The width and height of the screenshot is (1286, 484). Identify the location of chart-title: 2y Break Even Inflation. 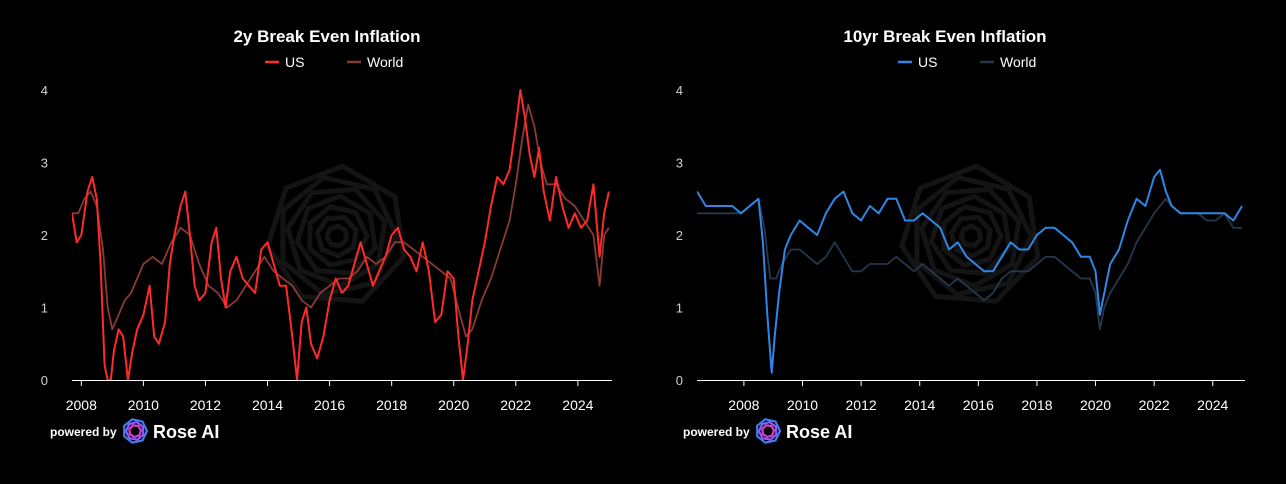
(326, 36).